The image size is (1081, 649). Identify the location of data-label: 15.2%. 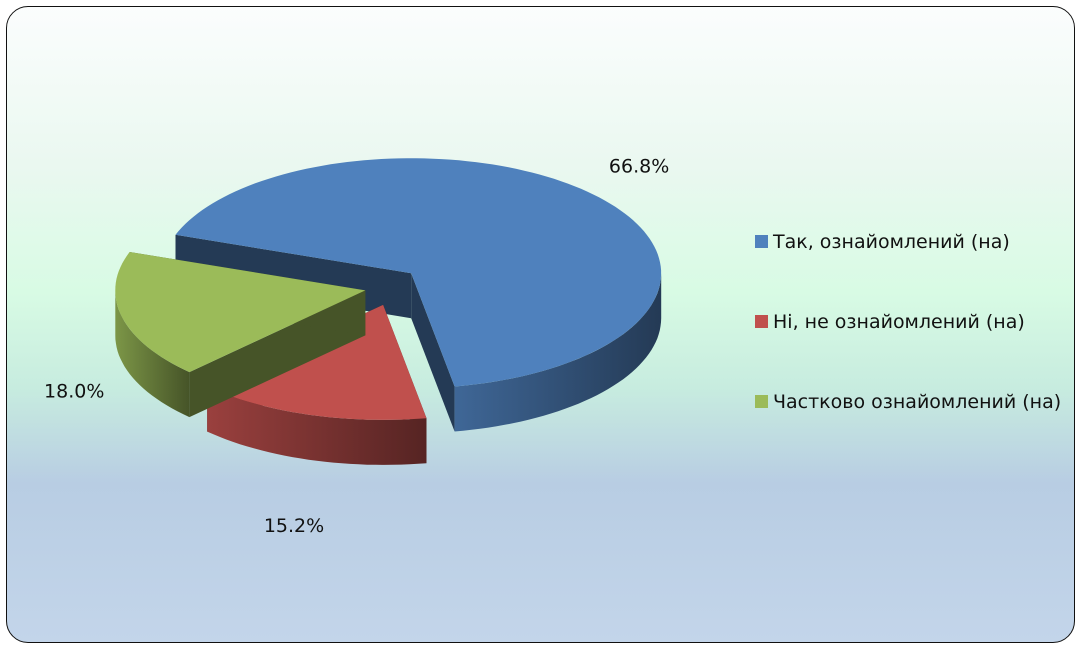
(294, 526).